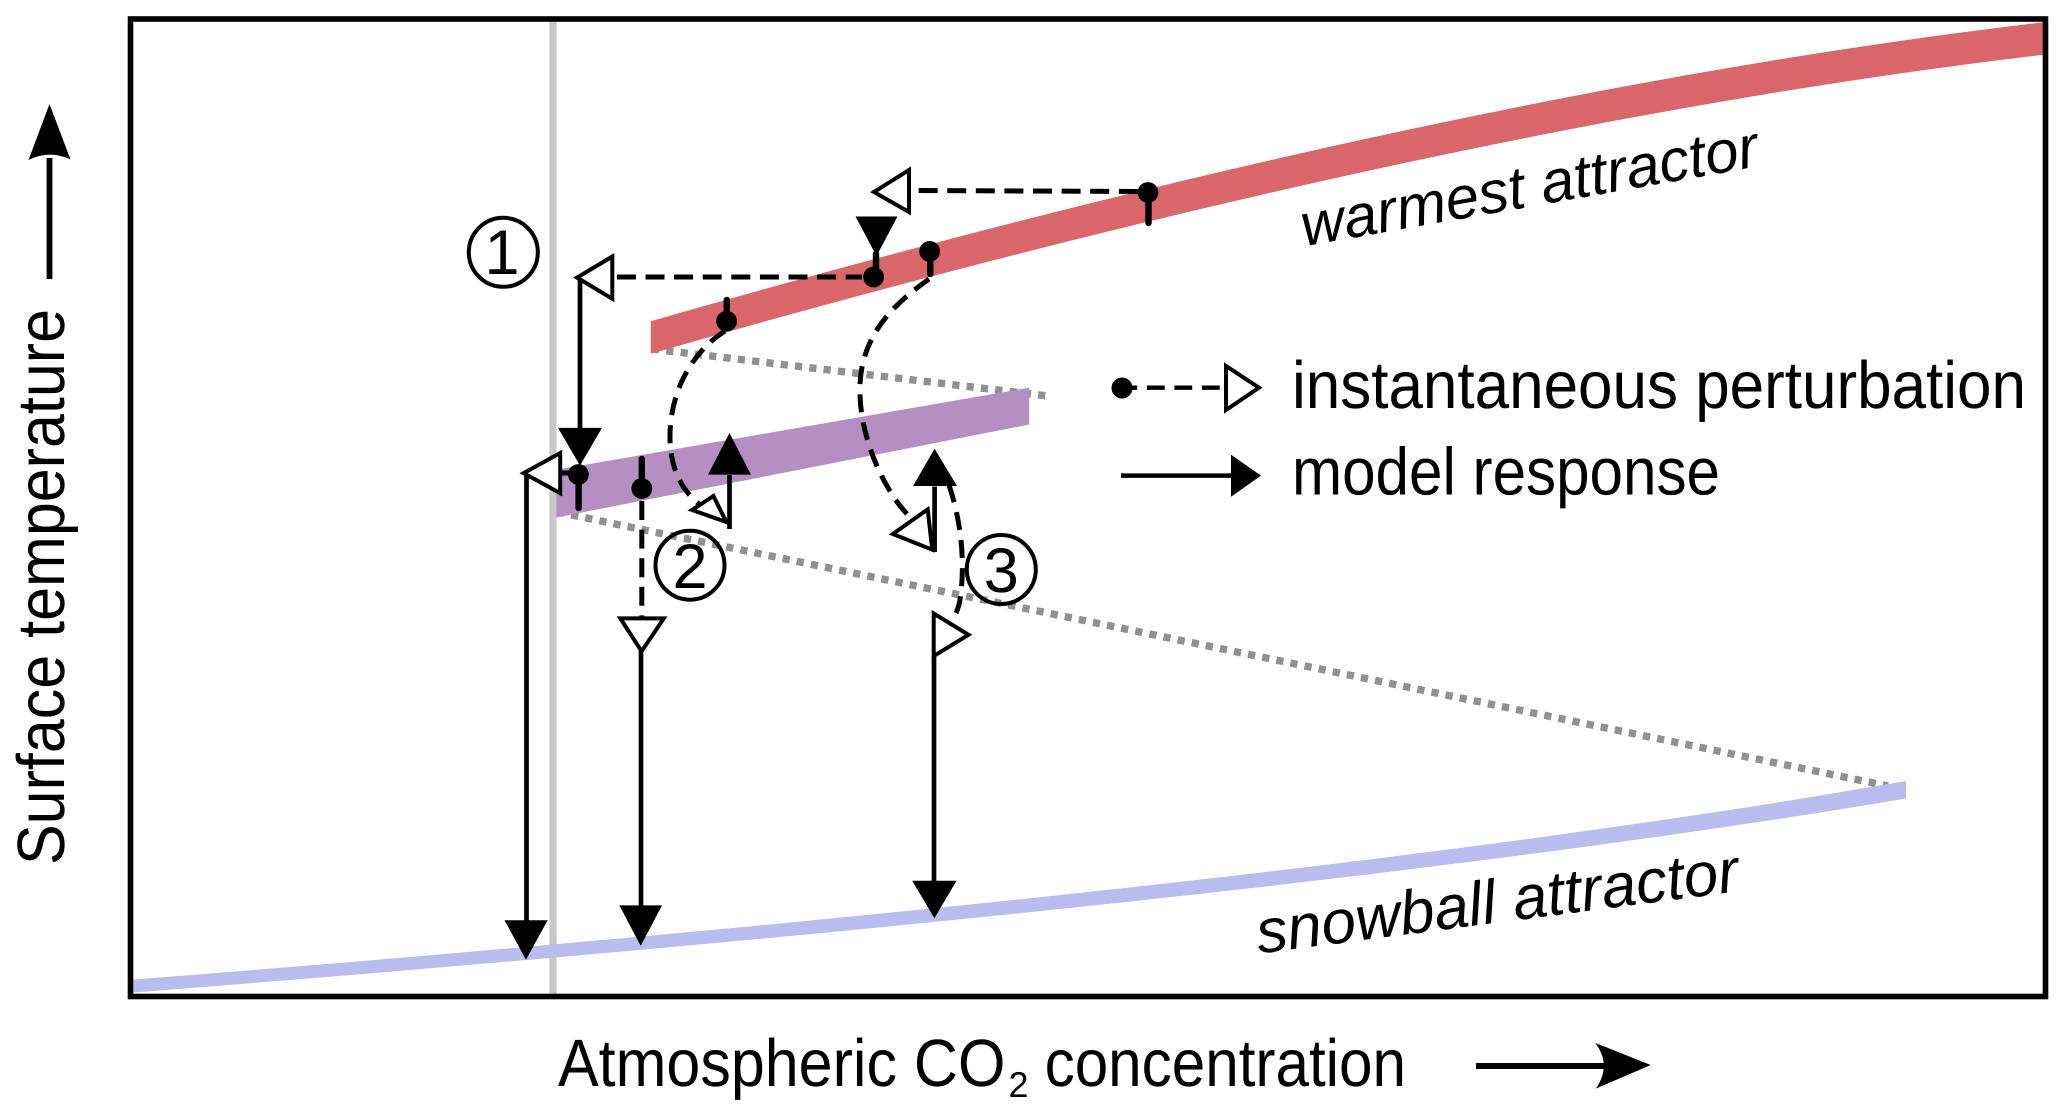 The width and height of the screenshot is (2067, 1117). What do you see at coordinates (1225, 1063) in the screenshot?
I see `svg-text: concentration` at bounding box center [1225, 1063].